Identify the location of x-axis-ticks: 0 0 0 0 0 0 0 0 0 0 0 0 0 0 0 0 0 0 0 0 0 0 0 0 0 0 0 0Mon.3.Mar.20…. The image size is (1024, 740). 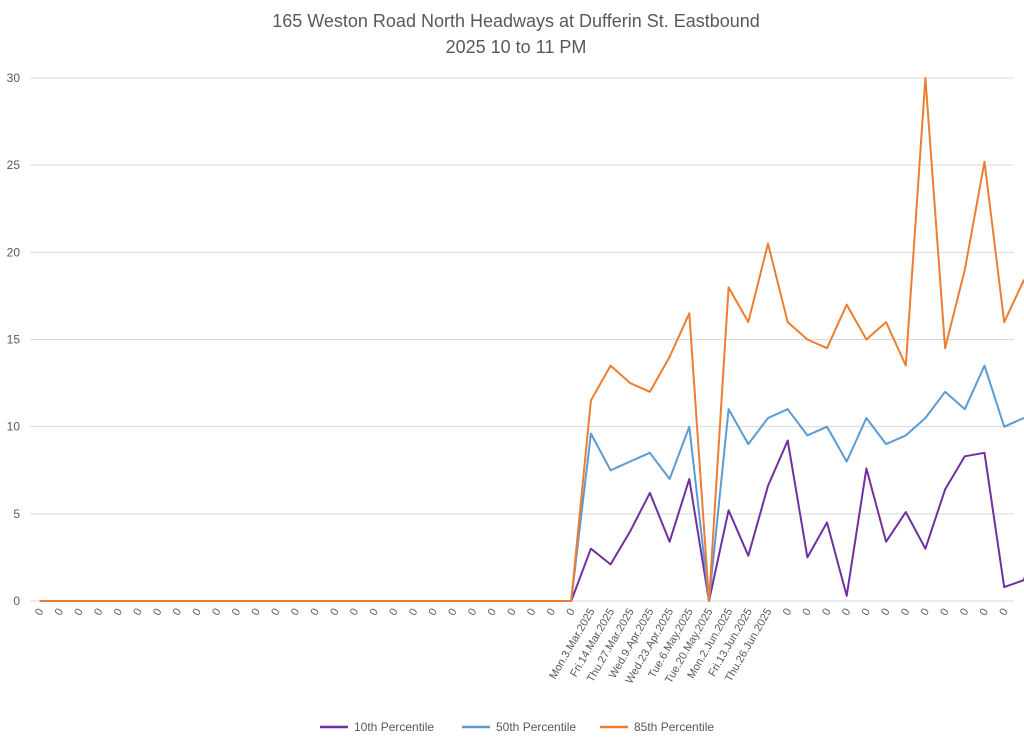
(522, 646).